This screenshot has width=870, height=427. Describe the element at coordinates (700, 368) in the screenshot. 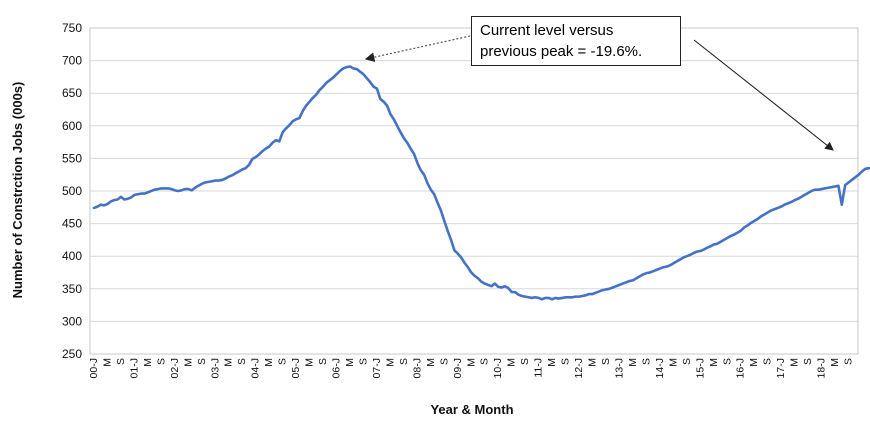

I see `x-tick-label: 15-J` at that location.